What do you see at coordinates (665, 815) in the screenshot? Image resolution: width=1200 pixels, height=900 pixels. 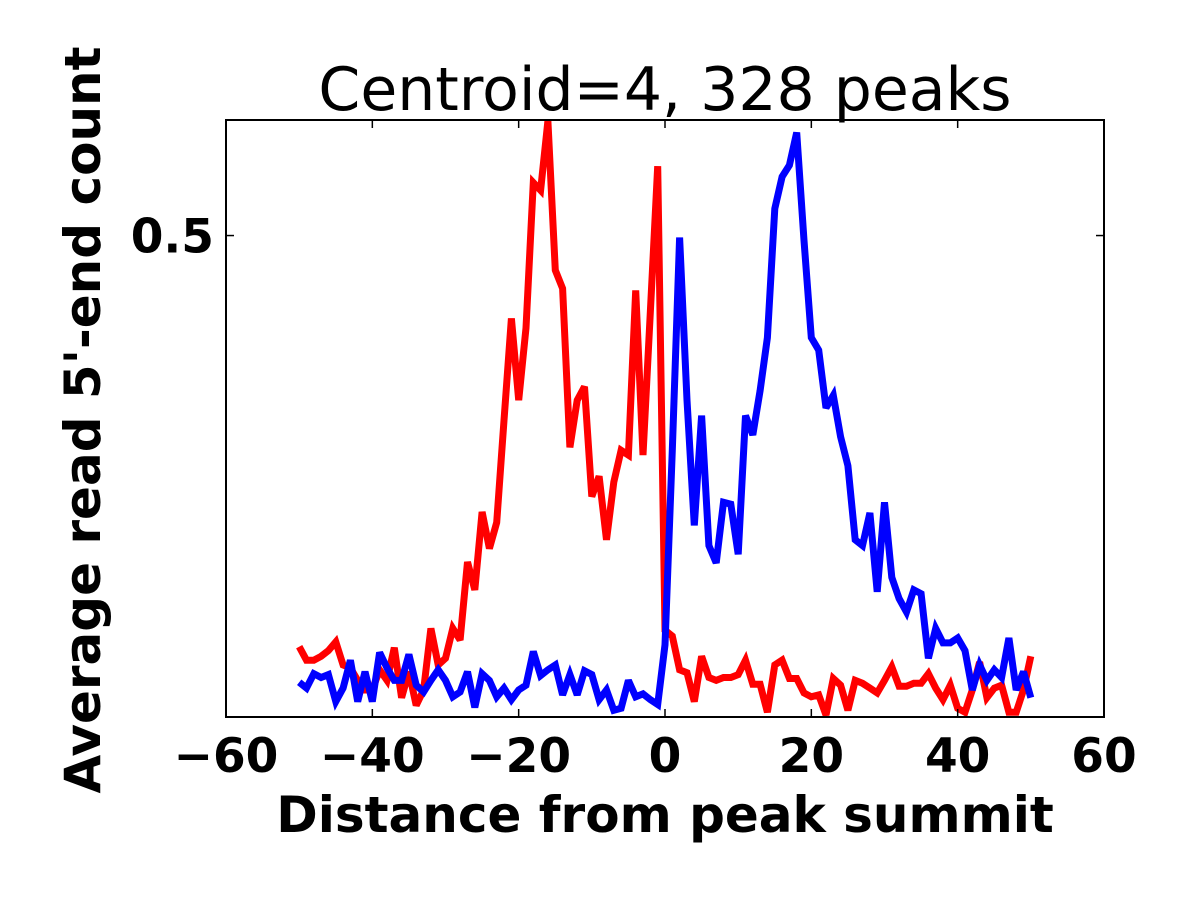 I see `x-axis-label: Distance from peak summit` at bounding box center [665, 815].